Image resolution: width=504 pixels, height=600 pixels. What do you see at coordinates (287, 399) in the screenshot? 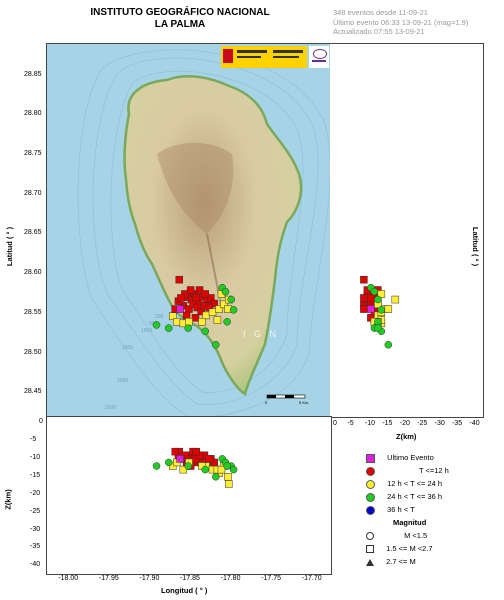
I see `scale-bar: 0 5 Km` at bounding box center [287, 399].